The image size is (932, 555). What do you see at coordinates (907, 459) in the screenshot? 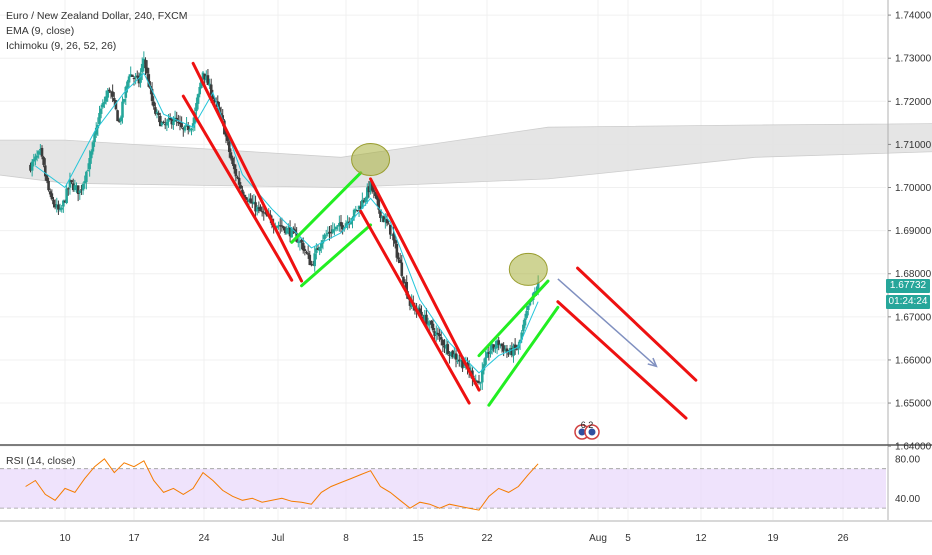
I see `rsi-tick-label: 80.00` at bounding box center [907, 459].